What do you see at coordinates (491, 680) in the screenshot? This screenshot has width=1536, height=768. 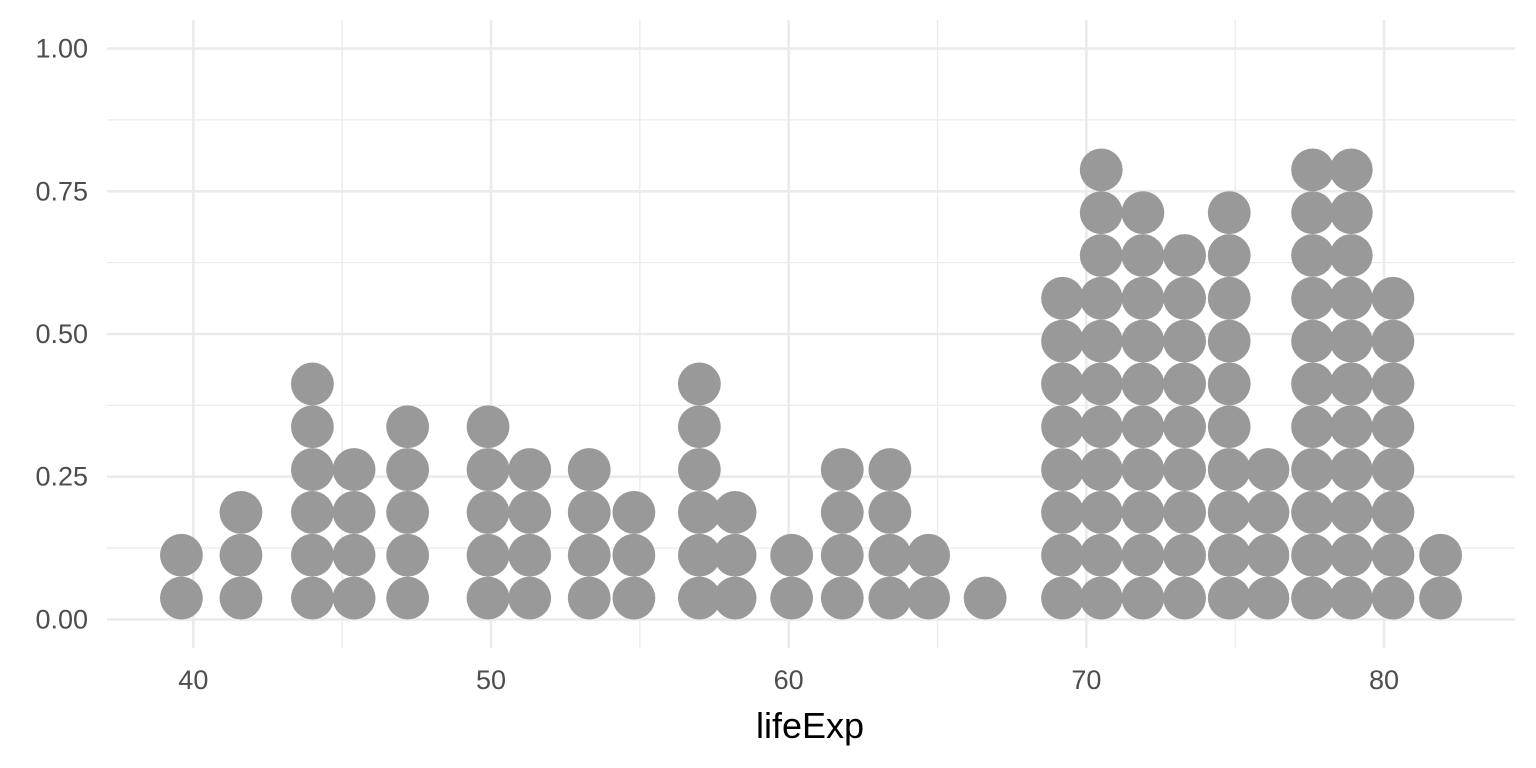 I see `x-tick-label: 50` at bounding box center [491, 680].